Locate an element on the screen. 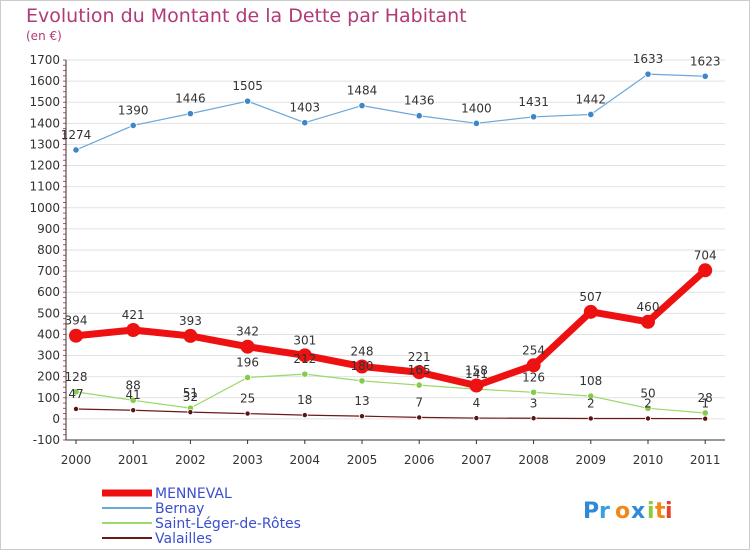 The height and width of the screenshot is (550, 750). data-label: 41 is located at coordinates (133, 395).